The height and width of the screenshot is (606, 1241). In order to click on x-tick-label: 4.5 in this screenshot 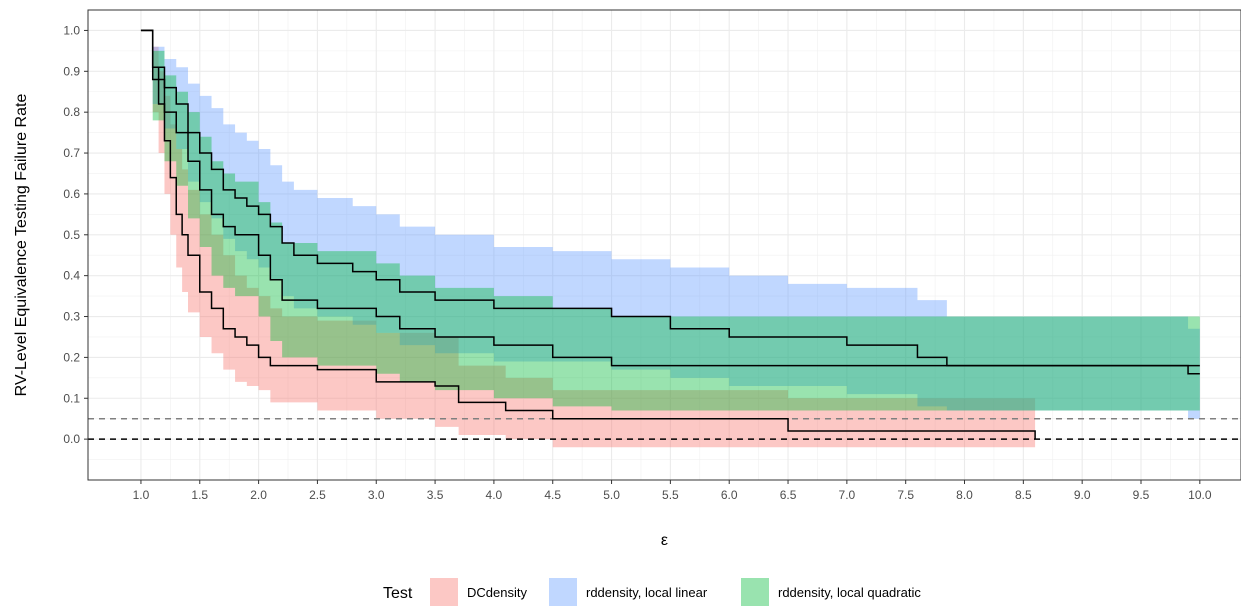, I will do `click(552, 495)`.